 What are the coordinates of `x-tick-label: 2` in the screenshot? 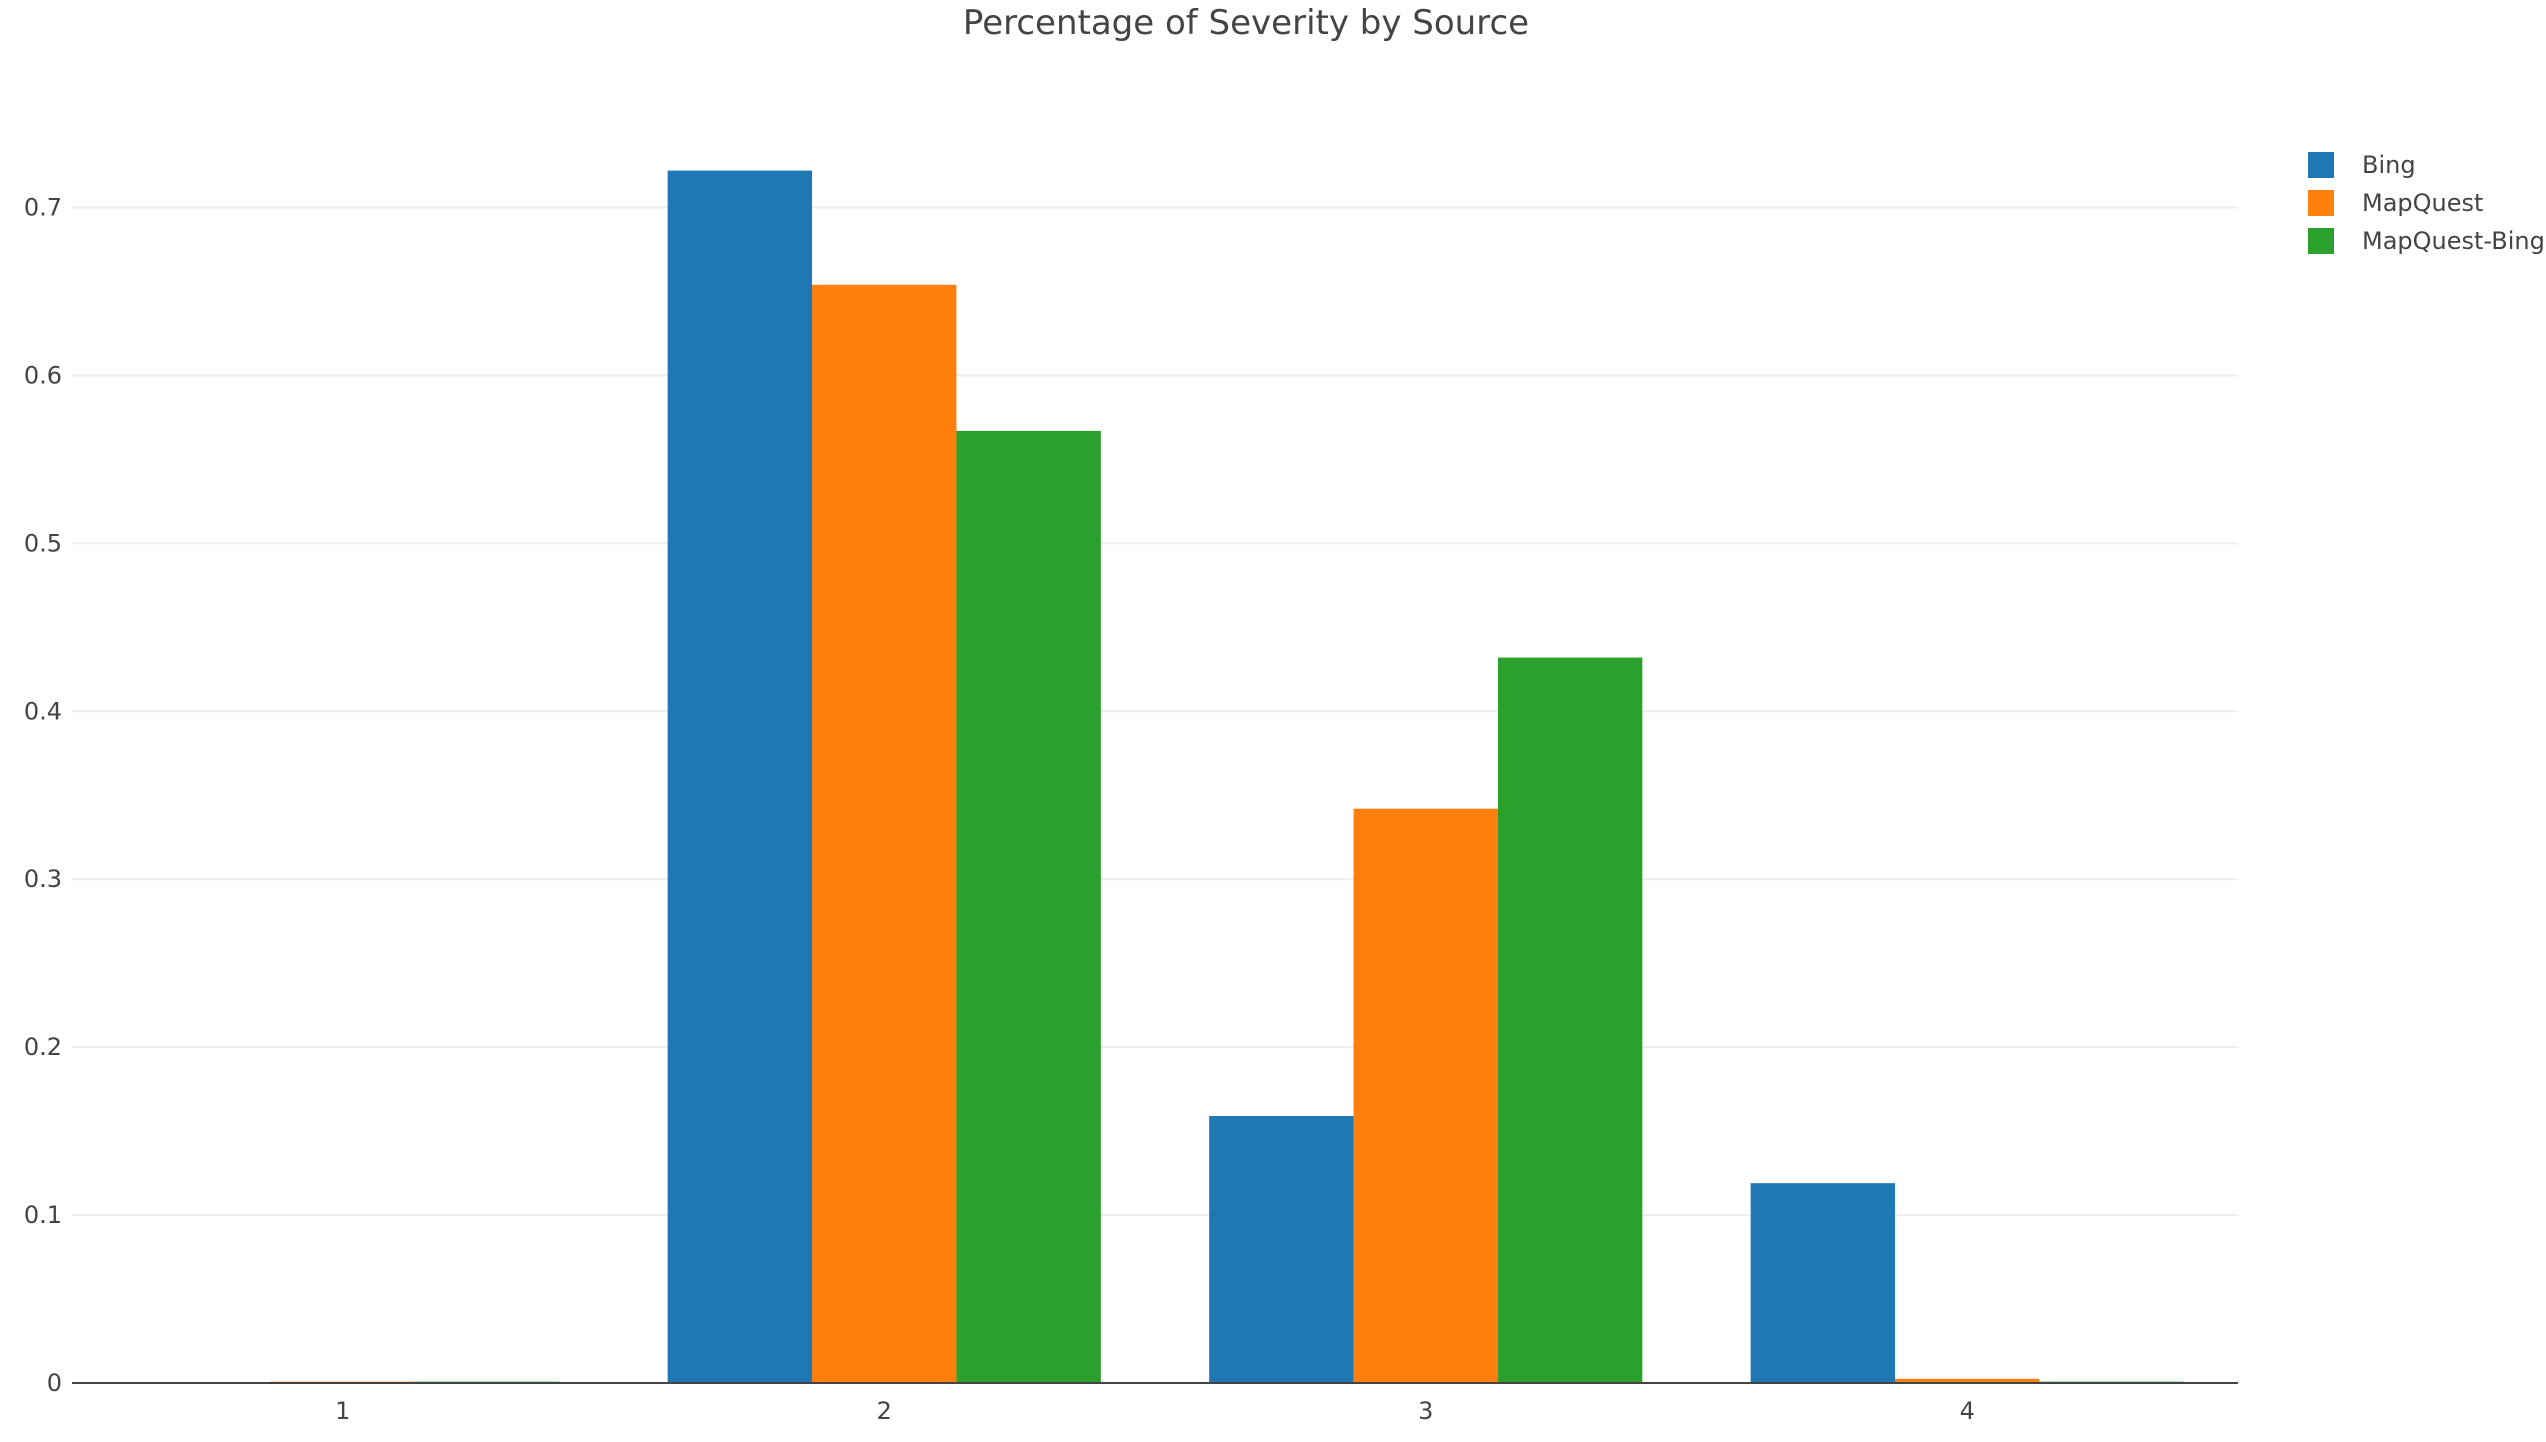 It's located at (884, 1411).